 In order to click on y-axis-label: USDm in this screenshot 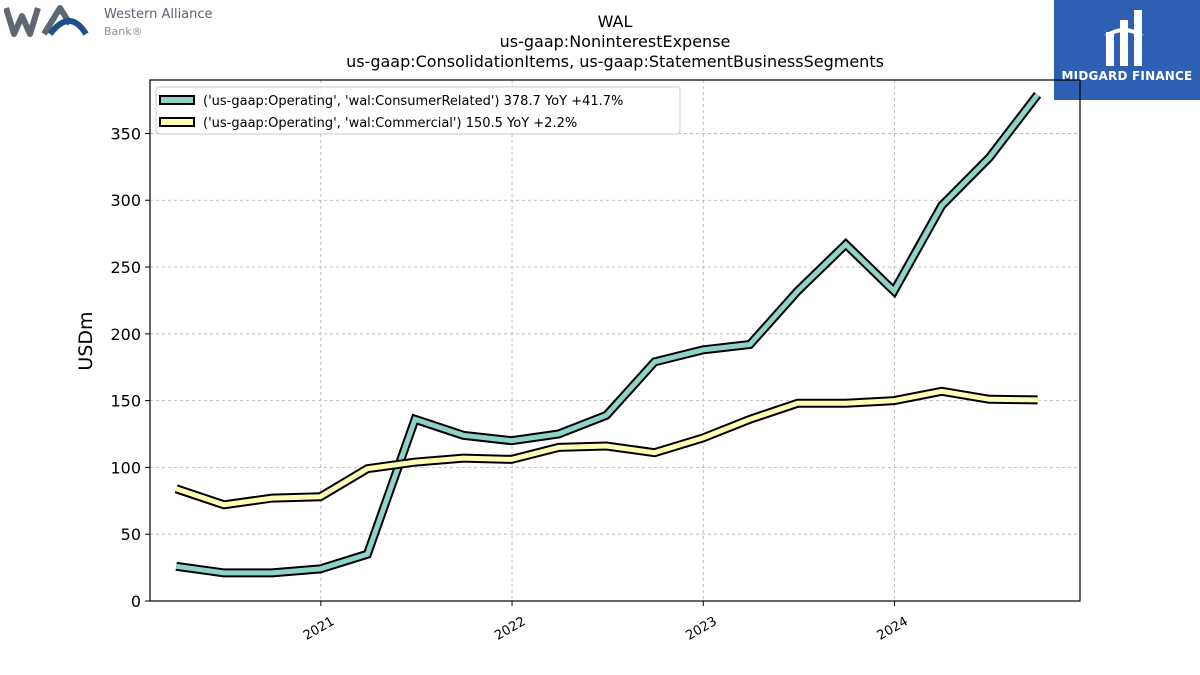, I will do `click(86, 340)`.